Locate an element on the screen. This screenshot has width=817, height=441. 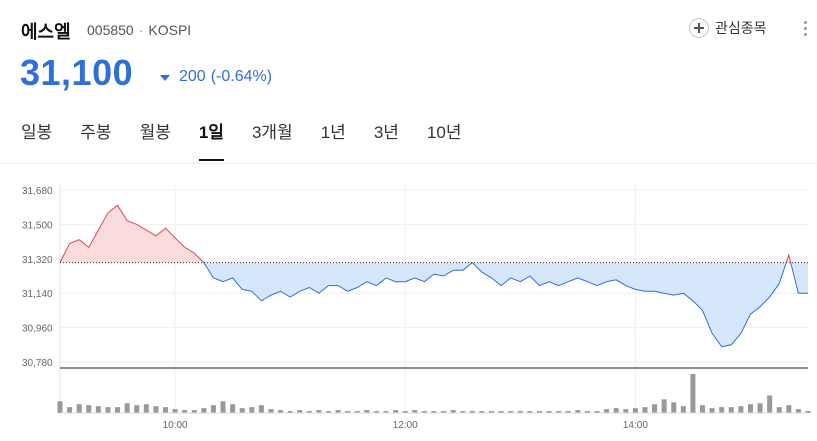
y-tick-label: 31,500 is located at coordinates (37, 225).